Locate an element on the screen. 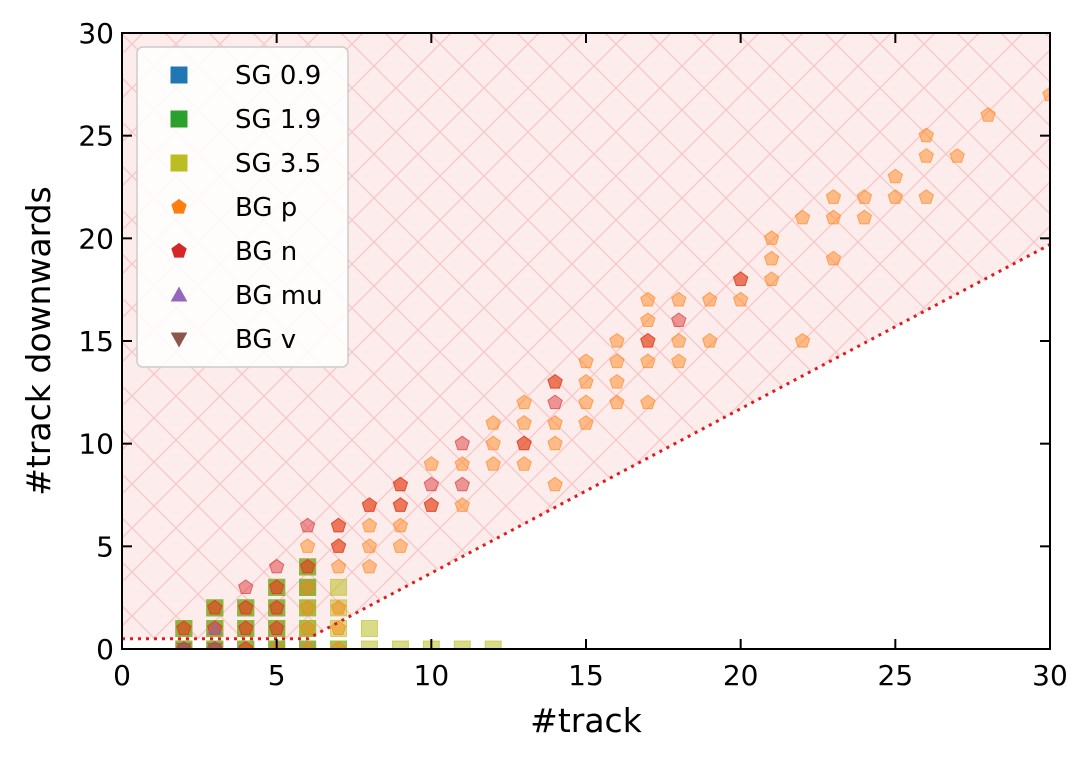  y-tick-label: 0 is located at coordinates (105, 649).